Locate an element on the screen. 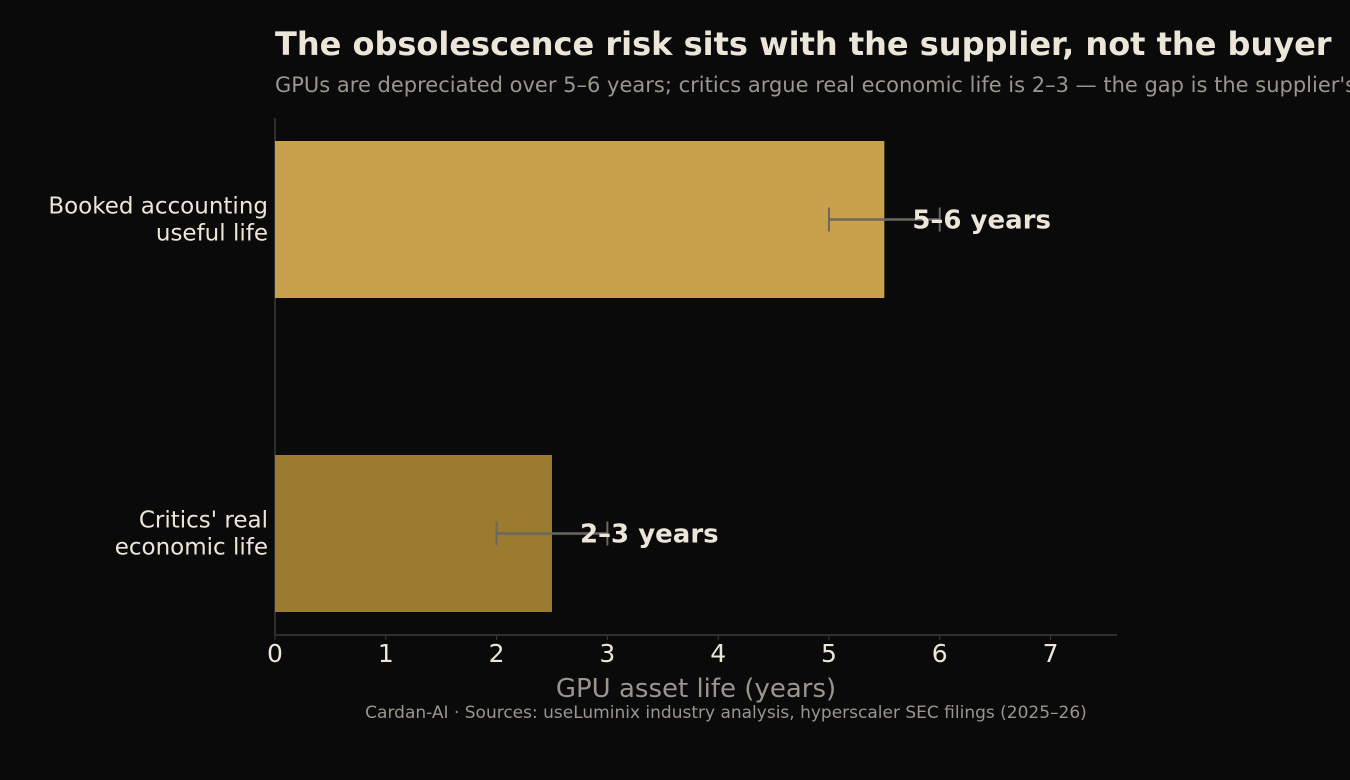 The image size is (1350, 780). bar is located at coordinates (580, 219).